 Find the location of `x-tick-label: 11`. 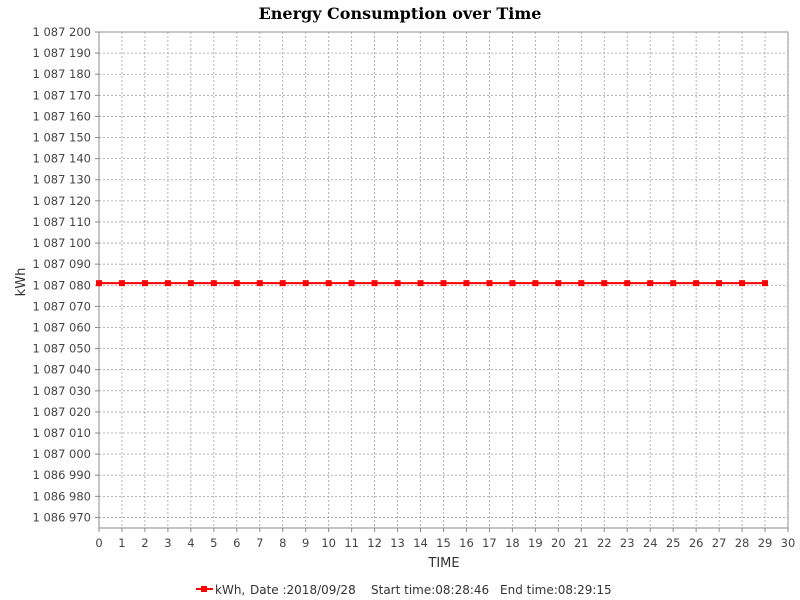

x-tick-label: 11 is located at coordinates (351, 543).